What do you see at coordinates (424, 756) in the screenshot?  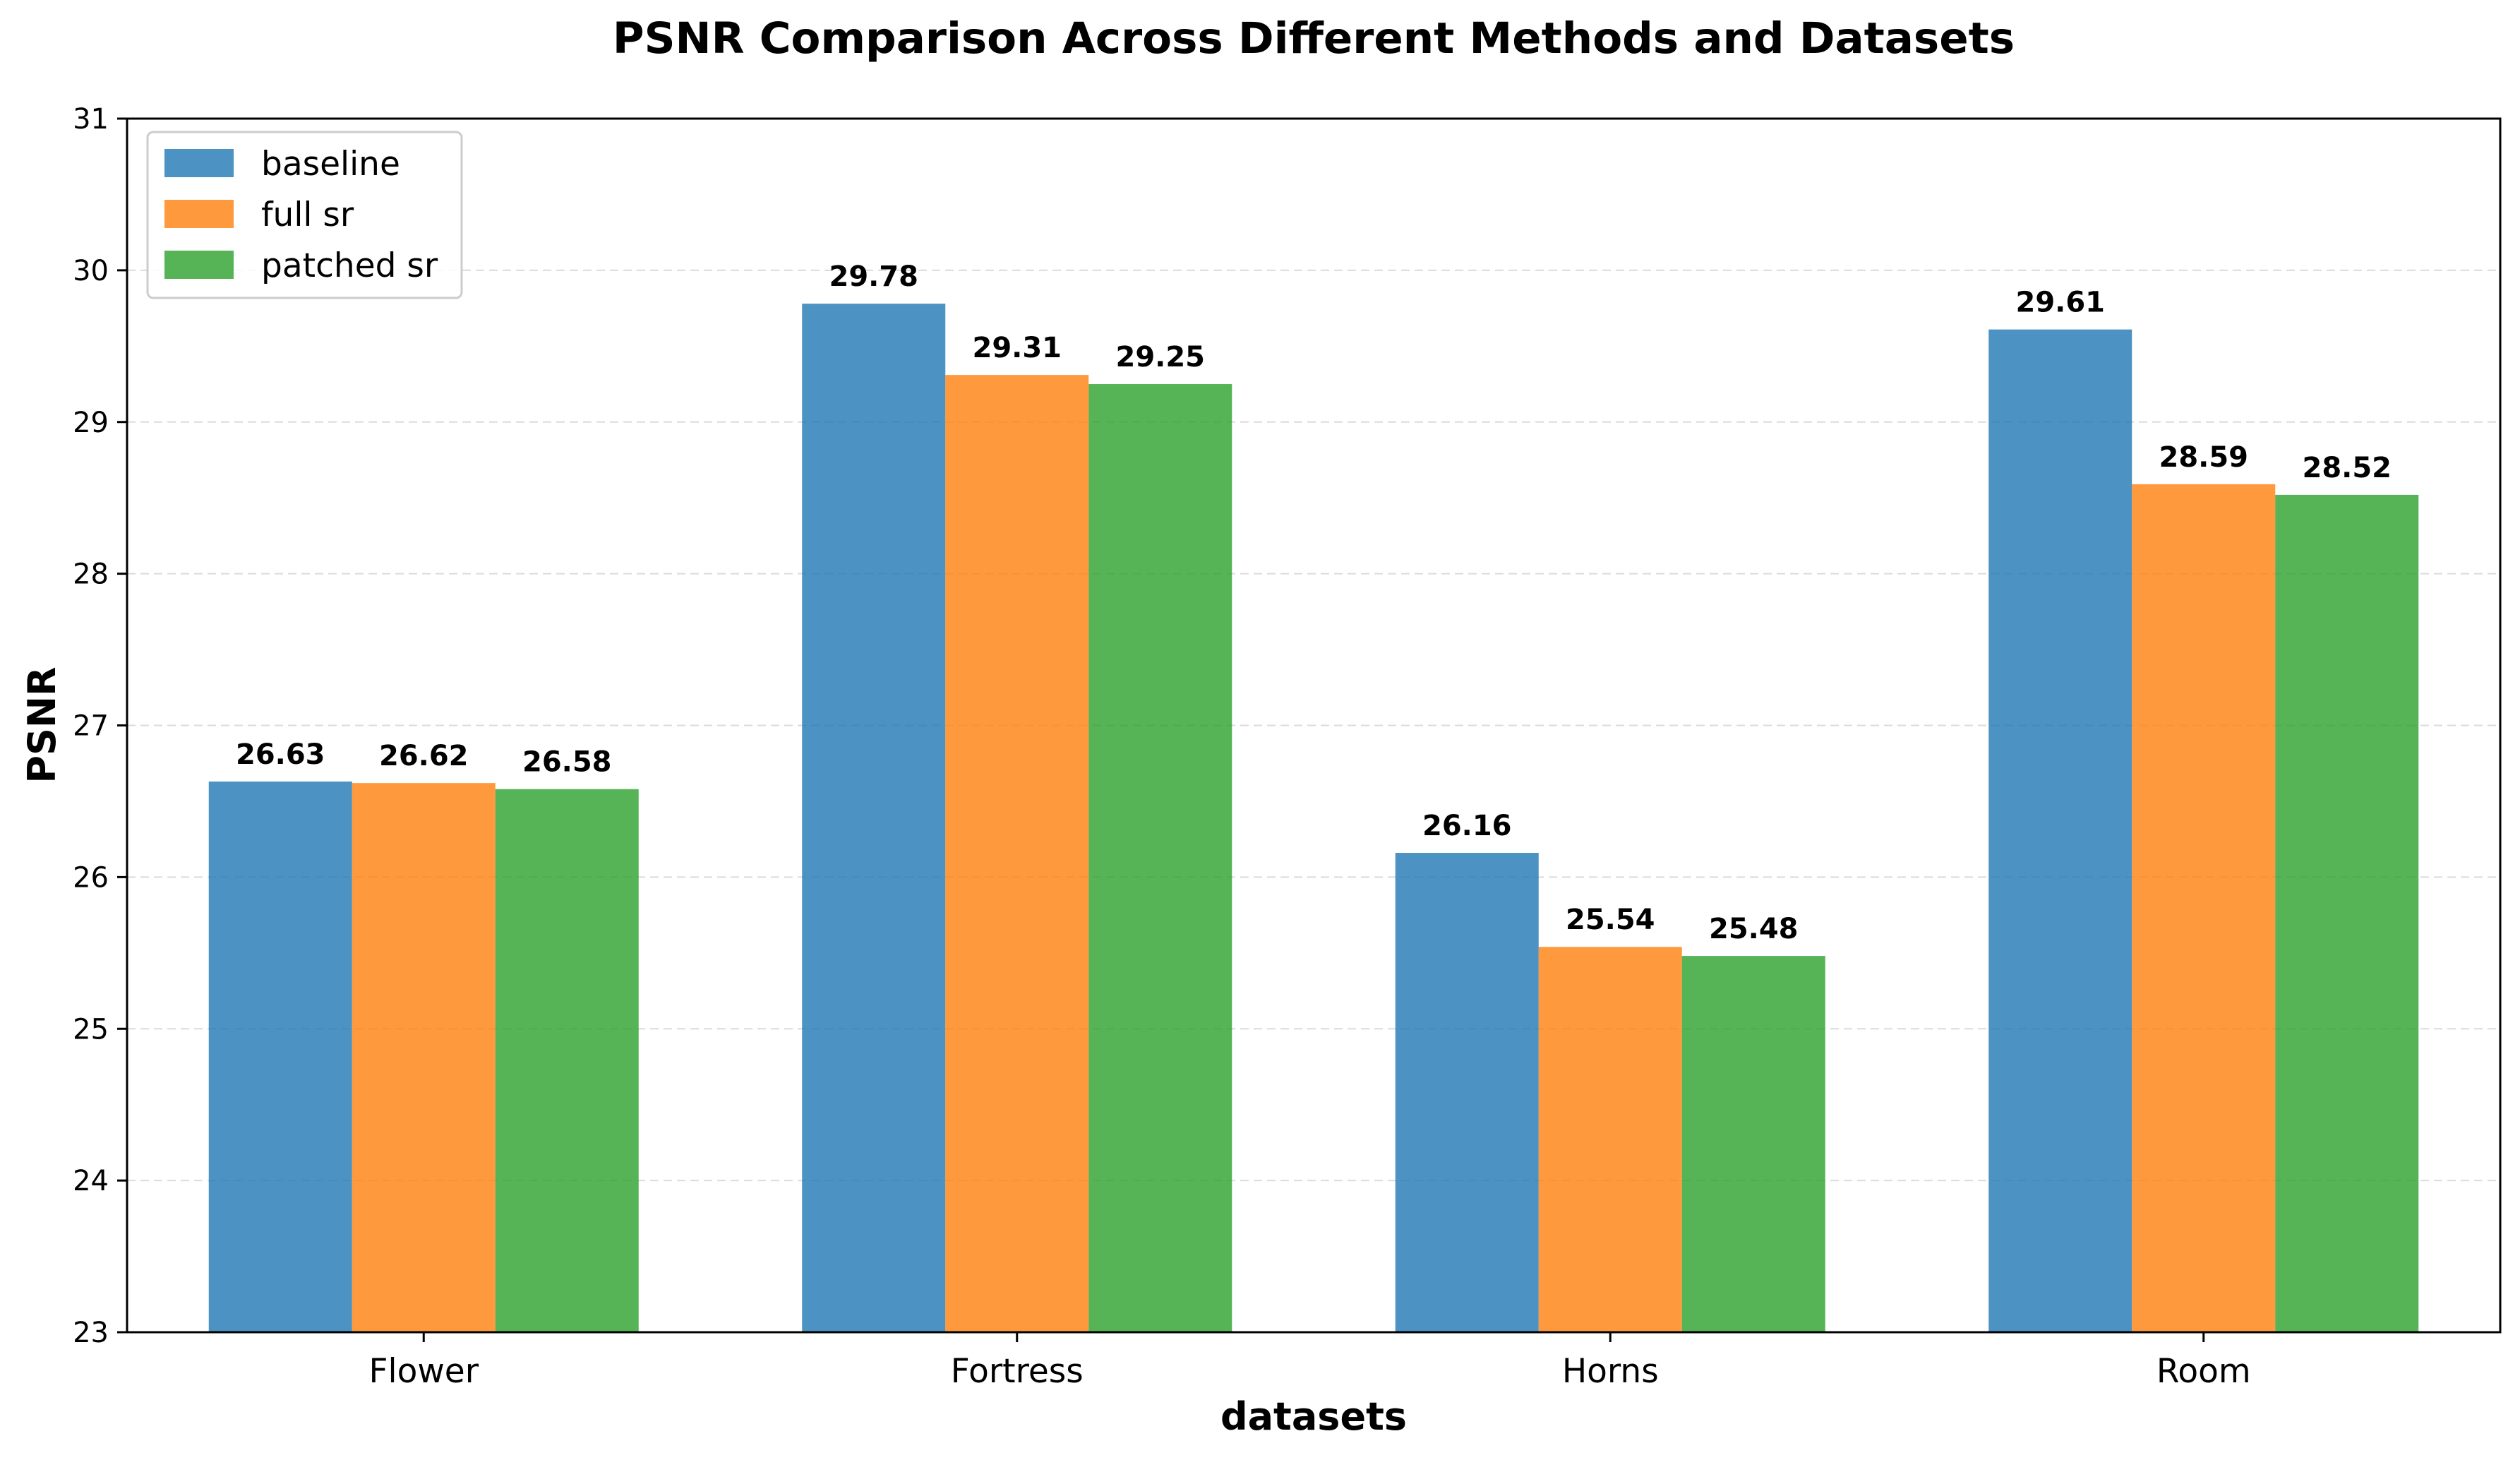 I see `bar-value-label: 26.62` at bounding box center [424, 756].